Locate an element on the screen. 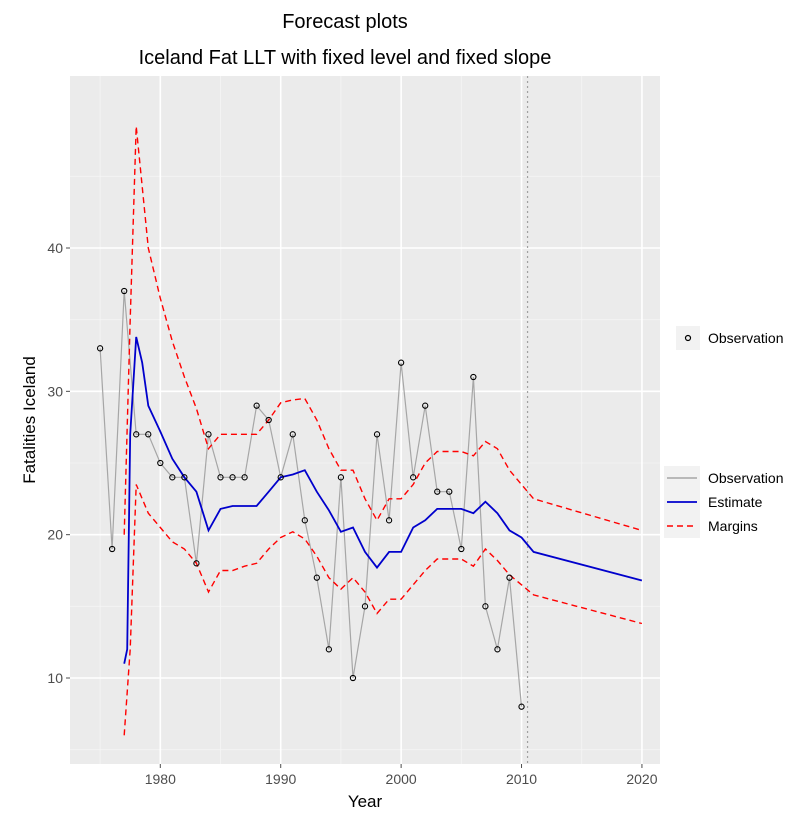  legend-observation-label: Observation is located at coordinates (745, 478).